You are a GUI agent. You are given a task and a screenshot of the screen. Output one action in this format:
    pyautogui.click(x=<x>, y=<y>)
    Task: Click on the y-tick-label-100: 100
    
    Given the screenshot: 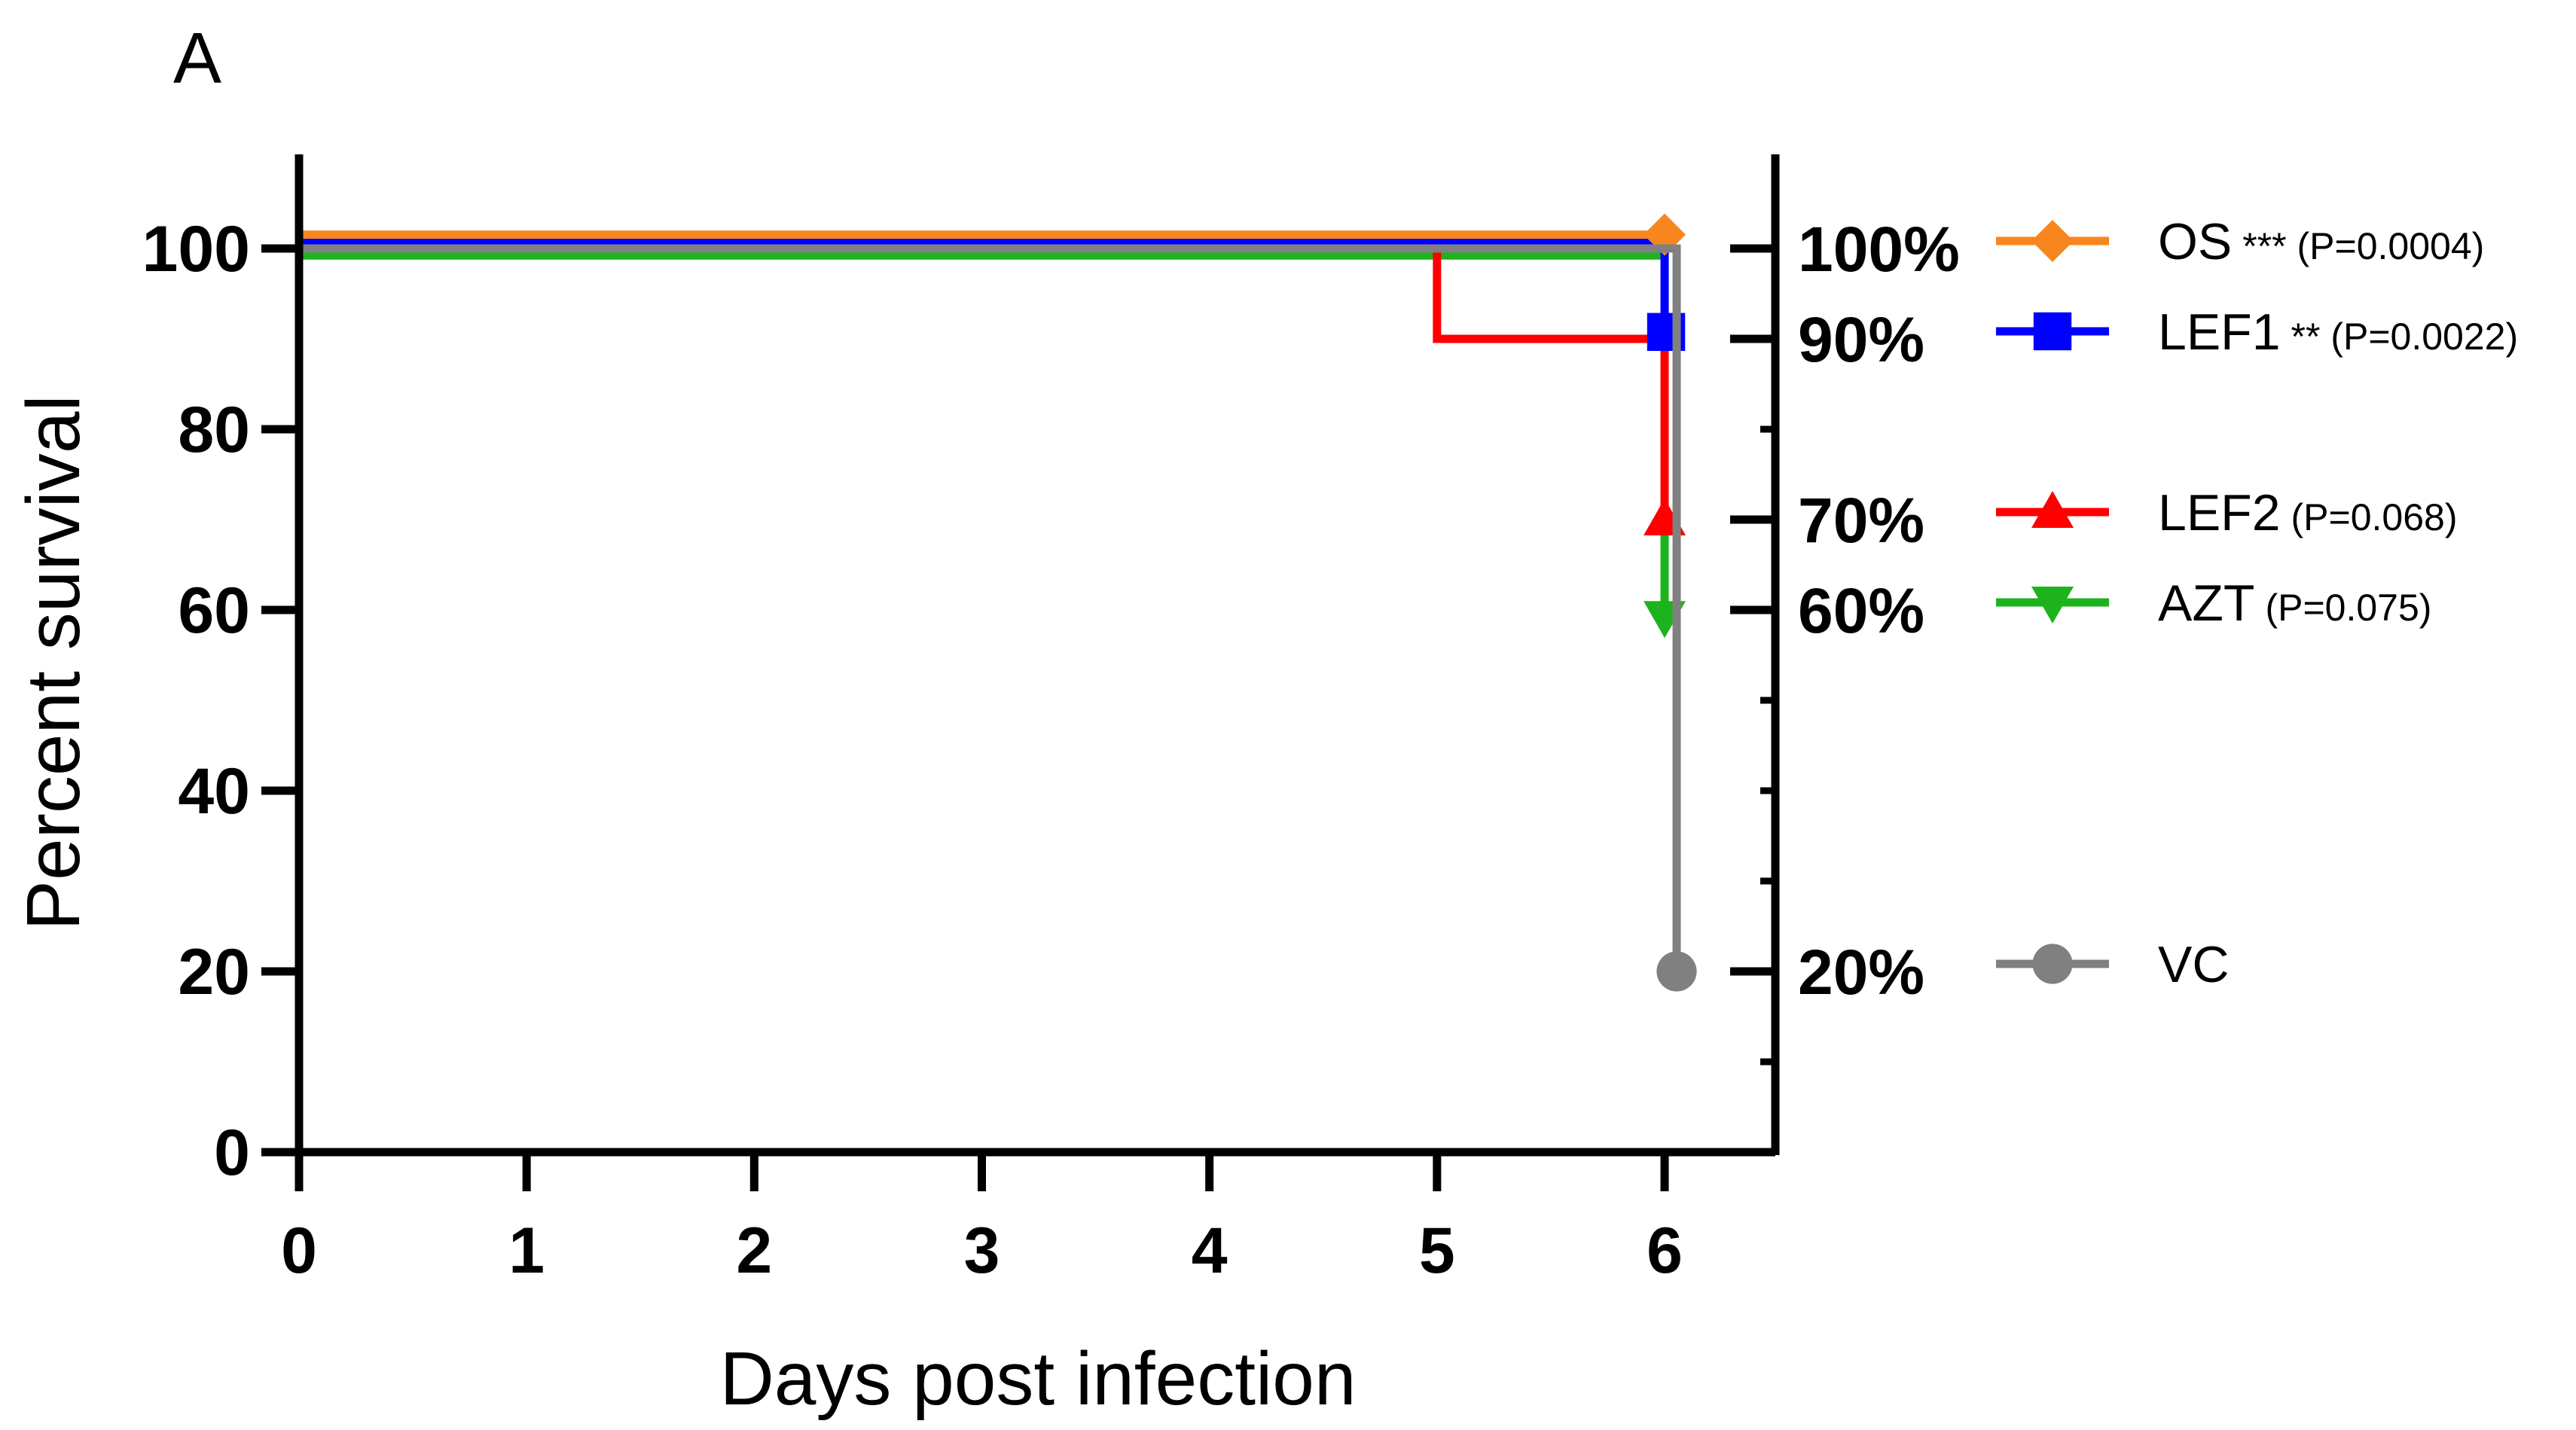 What is the action you would take?
    pyautogui.click(x=197, y=249)
    